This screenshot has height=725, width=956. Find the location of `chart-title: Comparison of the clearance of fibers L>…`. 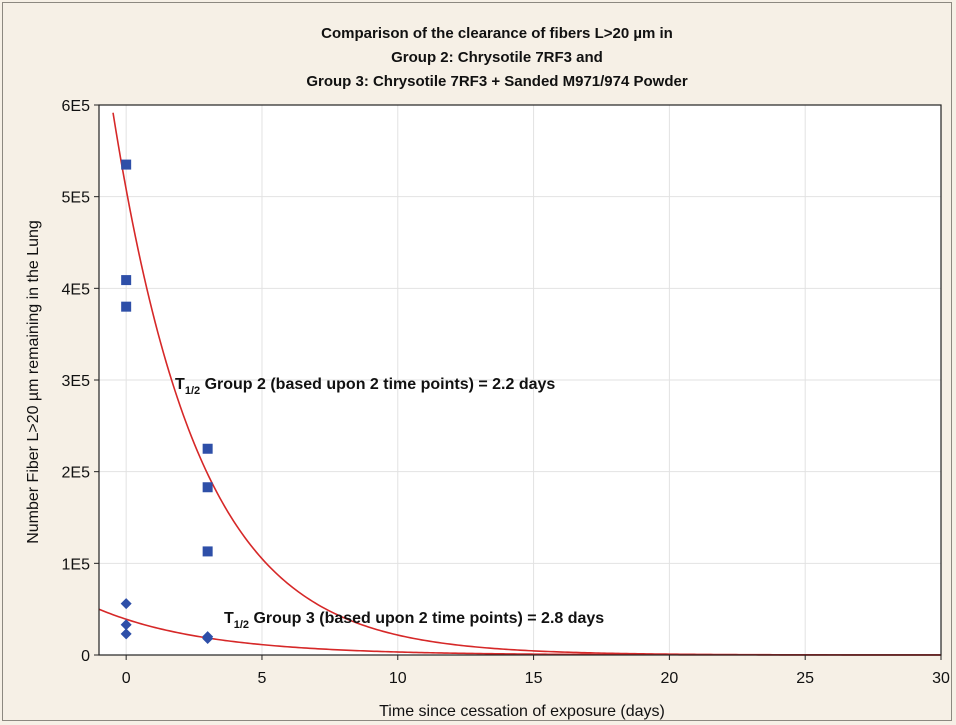

chart-title: Comparison of the clearance of fibers L>… is located at coordinates (497, 57).